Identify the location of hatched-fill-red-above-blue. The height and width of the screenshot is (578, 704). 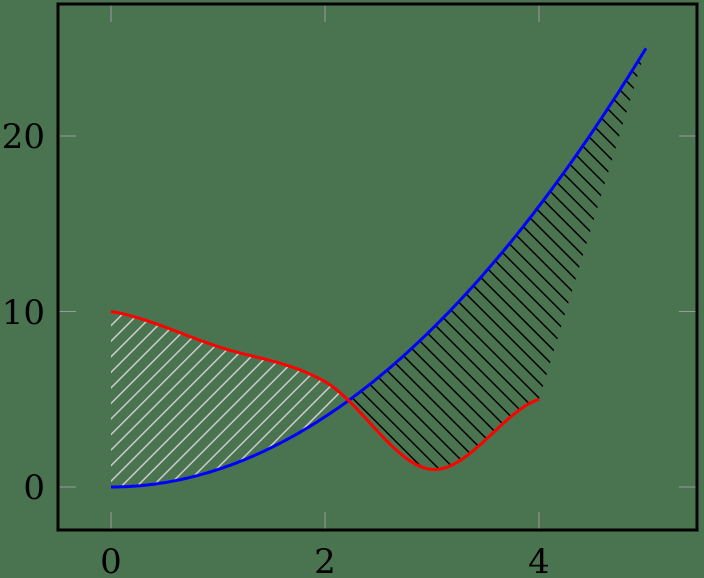
(230, 399).